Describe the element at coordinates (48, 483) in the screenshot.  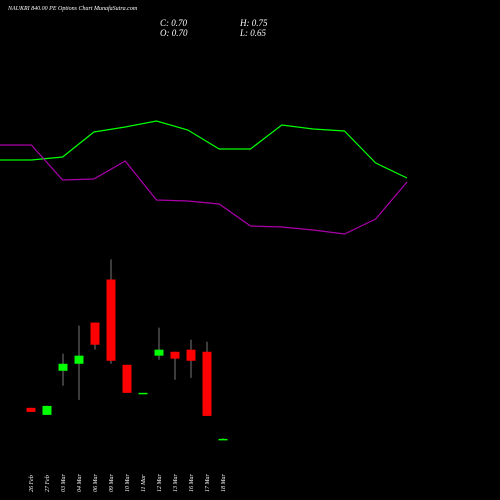
I see `x-tick-label: 27 Feb` at that location.